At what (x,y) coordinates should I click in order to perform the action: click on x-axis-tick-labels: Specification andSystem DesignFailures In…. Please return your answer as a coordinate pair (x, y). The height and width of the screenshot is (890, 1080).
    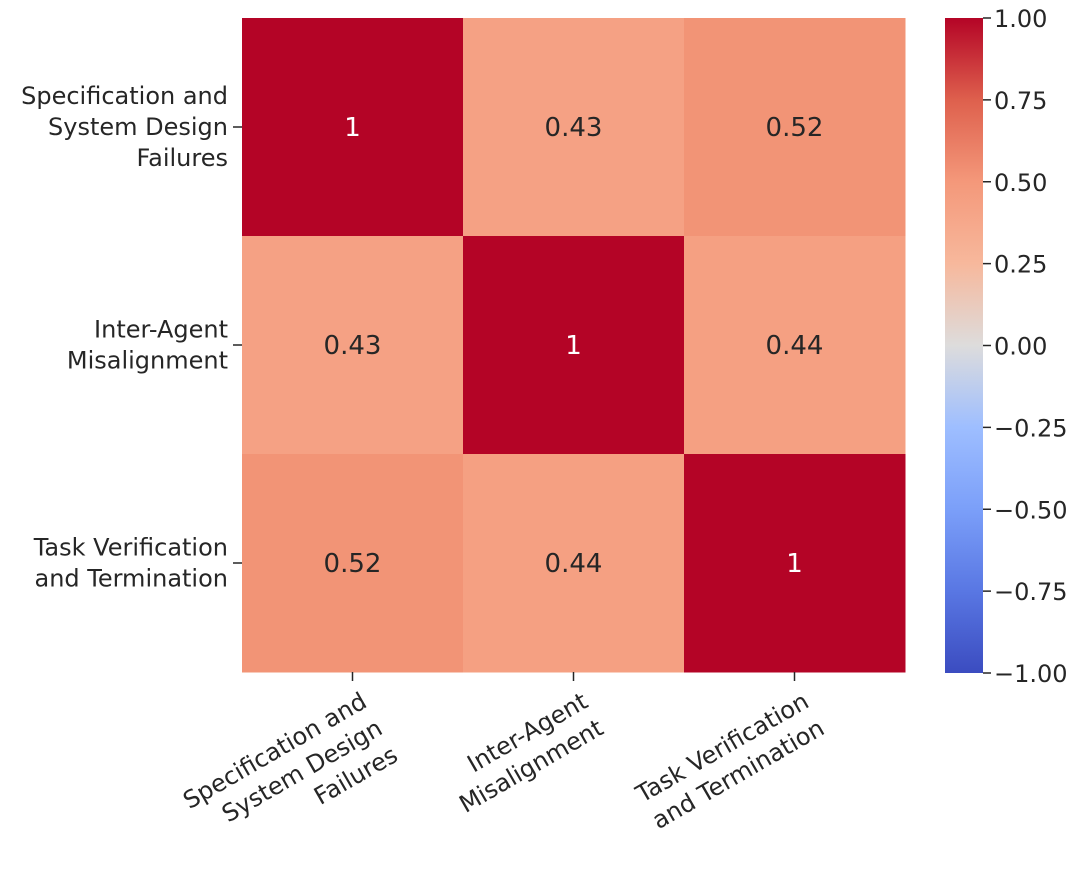
    Looking at the image, I should click on (503, 770).